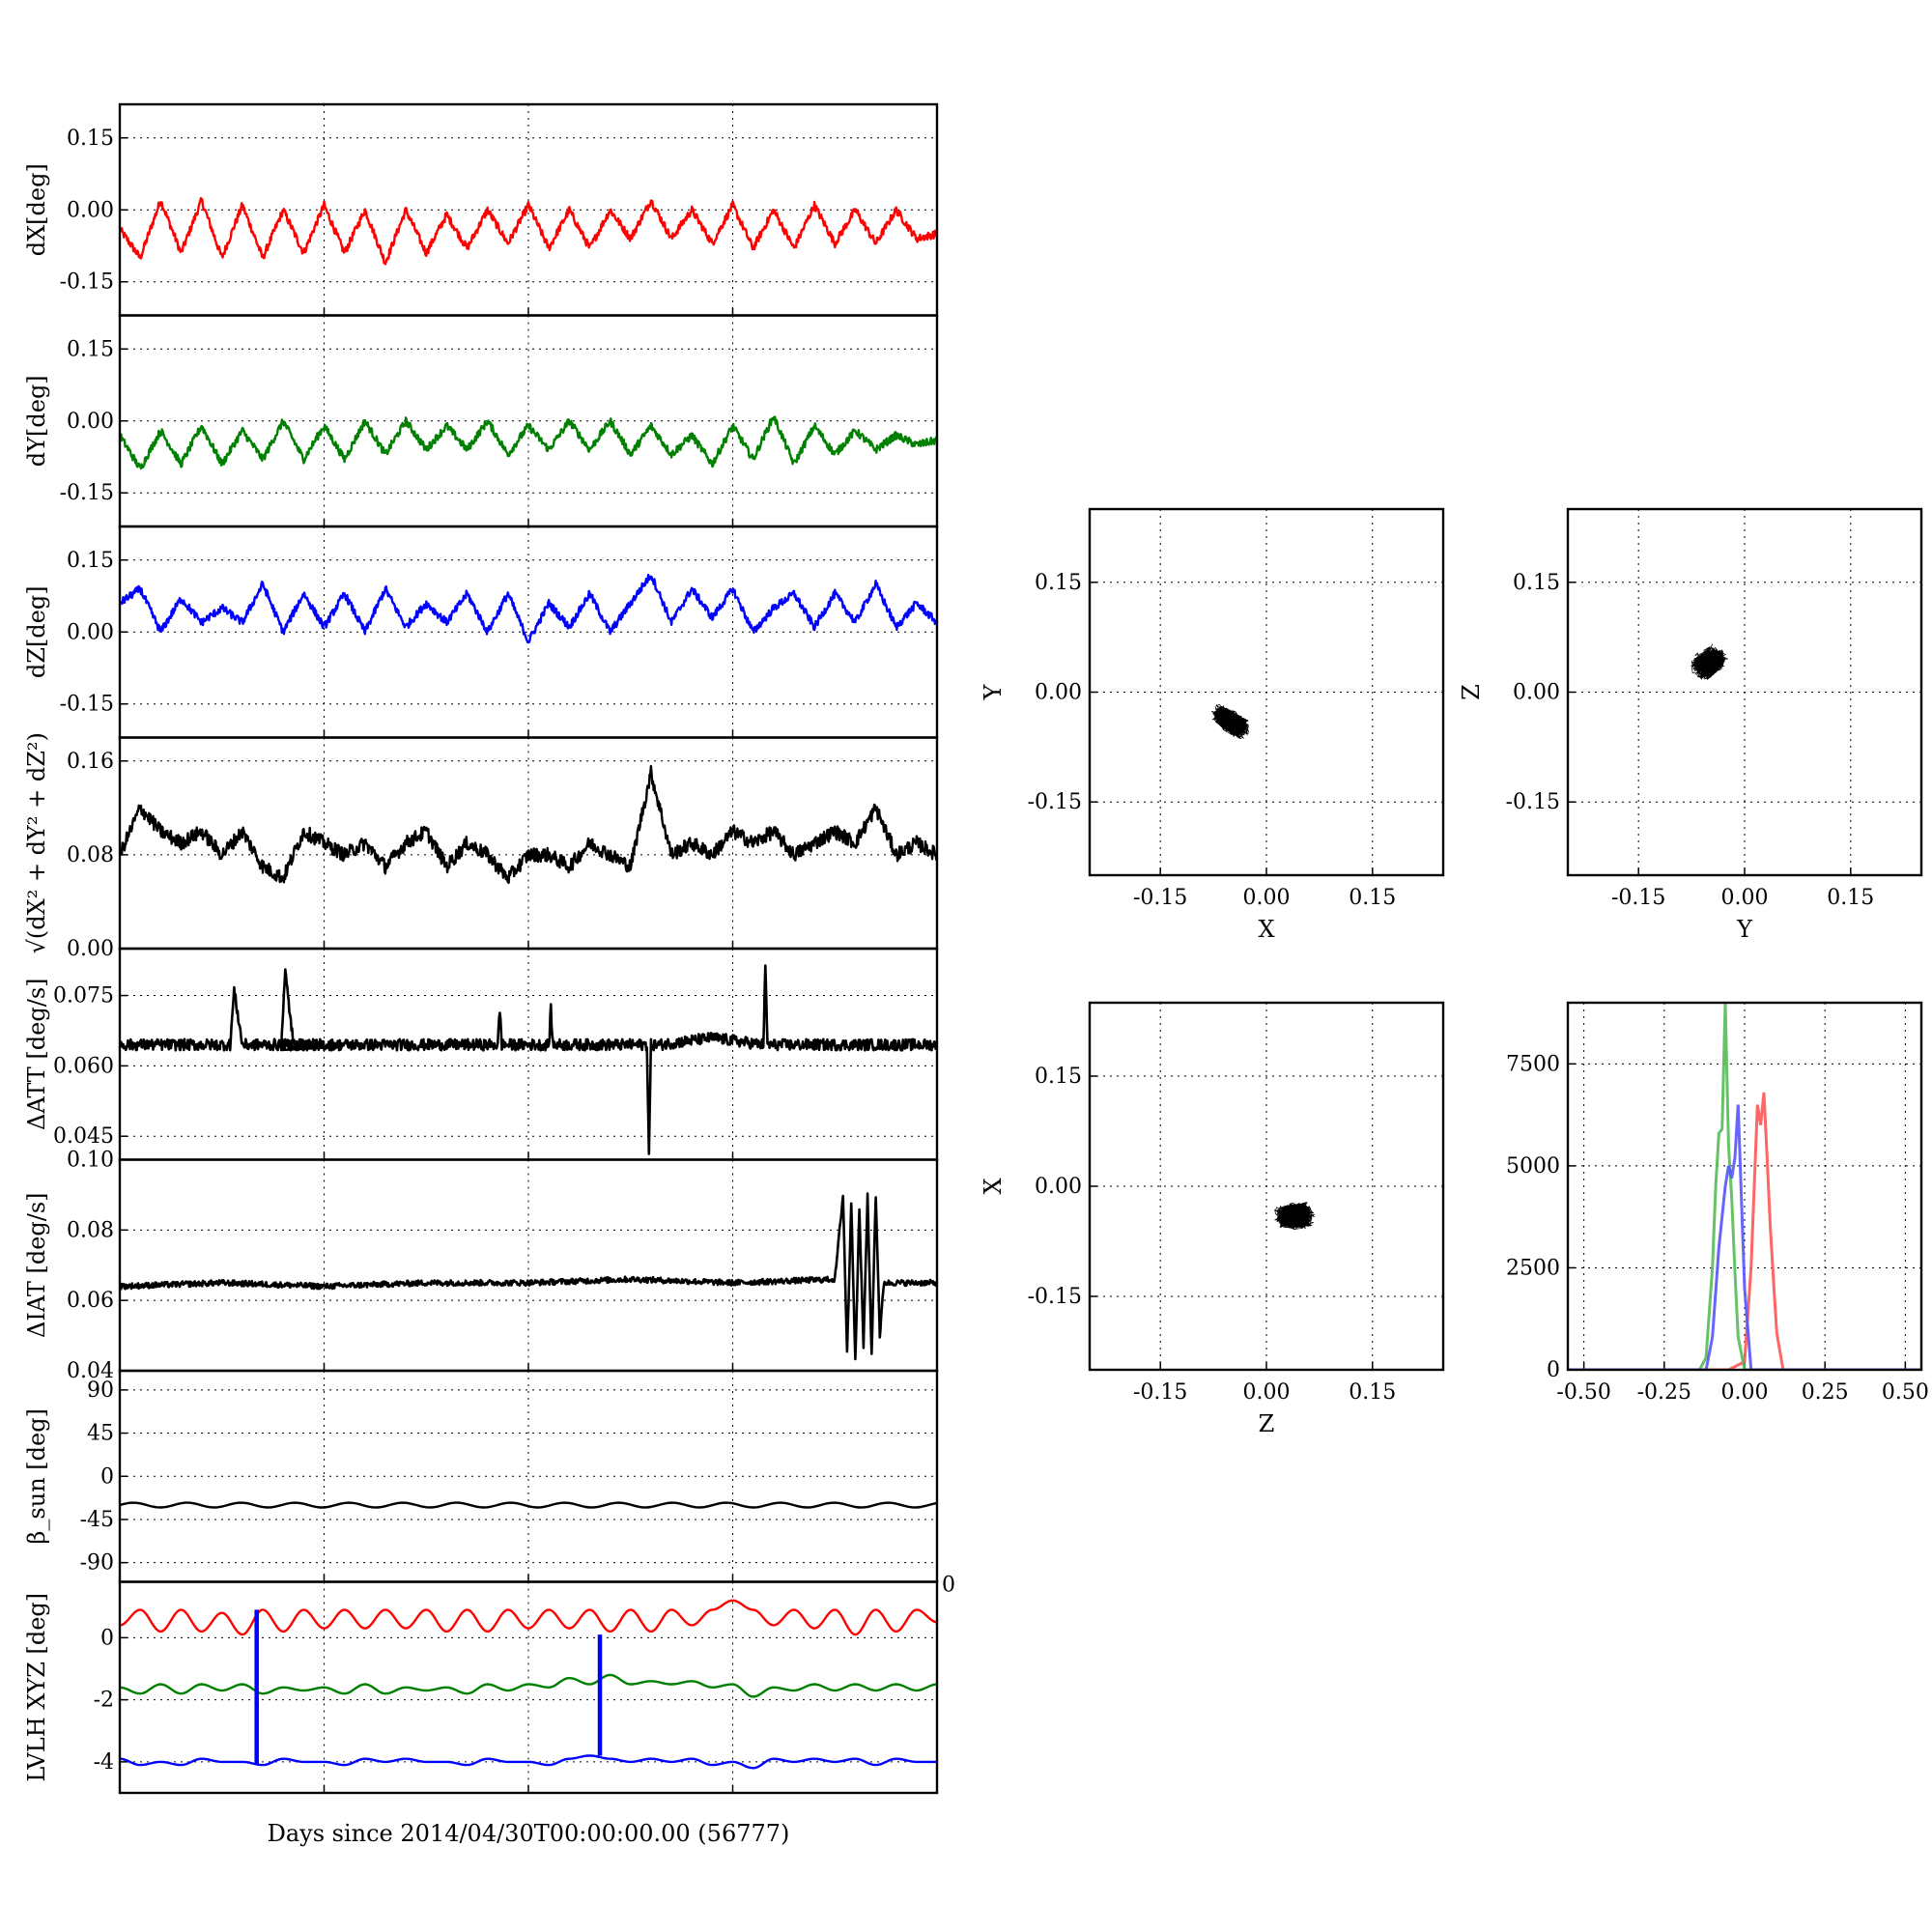  Describe the element at coordinates (993, 1186) in the screenshot. I see `y-axis-label: X` at that location.